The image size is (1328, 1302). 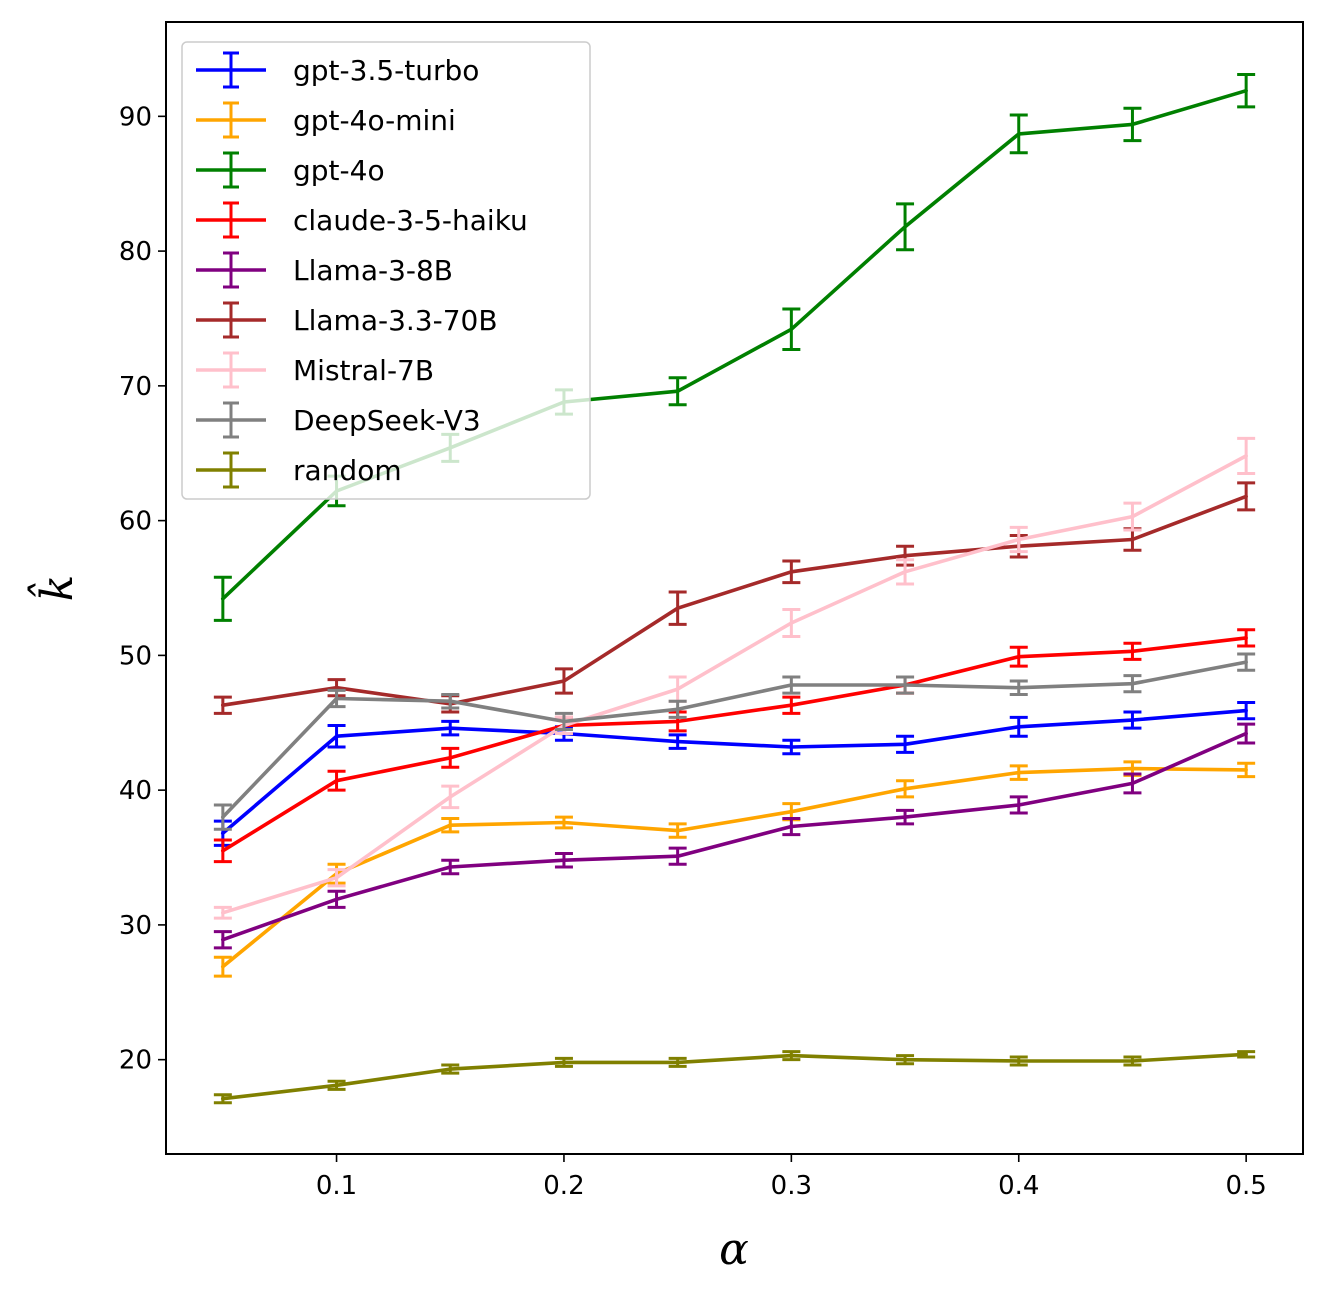 I want to click on y-axis: 20 30 40 50 60 70 80 90, so click(x=142, y=589).